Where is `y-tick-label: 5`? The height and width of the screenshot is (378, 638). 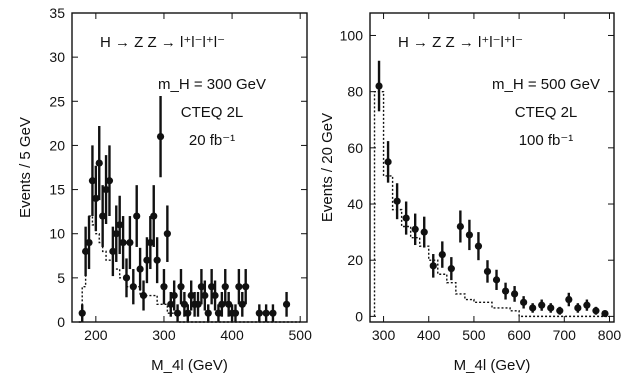
y-tick-label: 5 is located at coordinates (61, 278).